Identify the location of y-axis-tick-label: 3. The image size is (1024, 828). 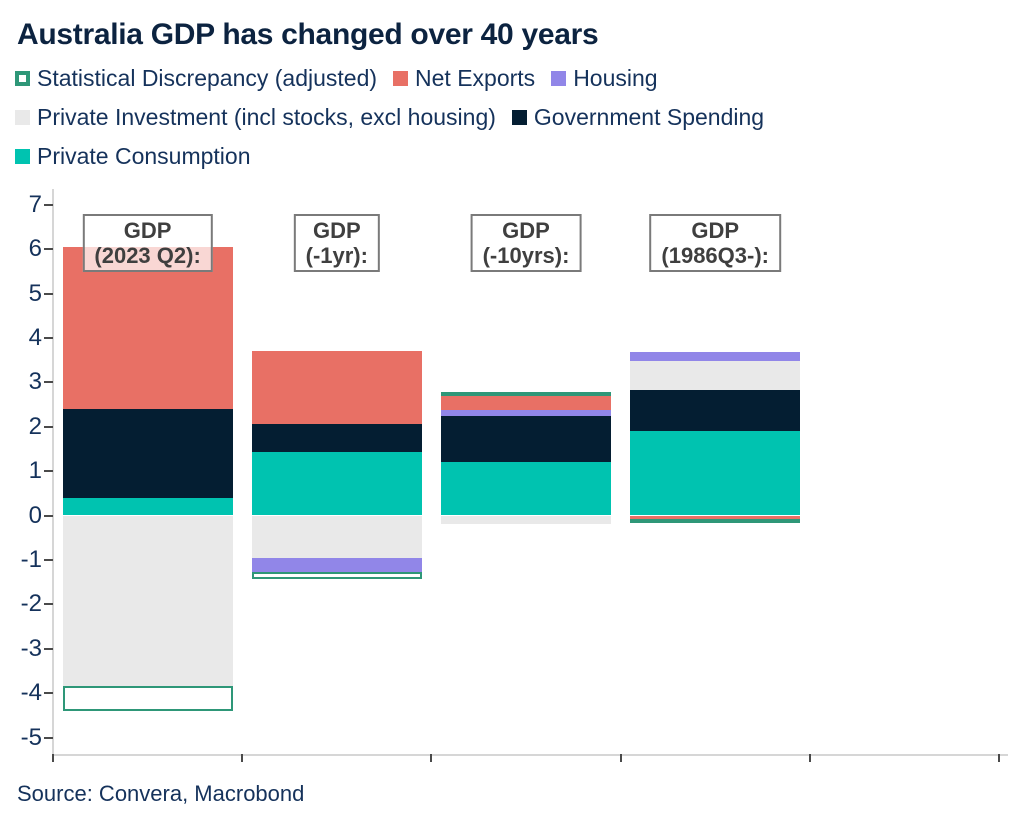
(35, 382).